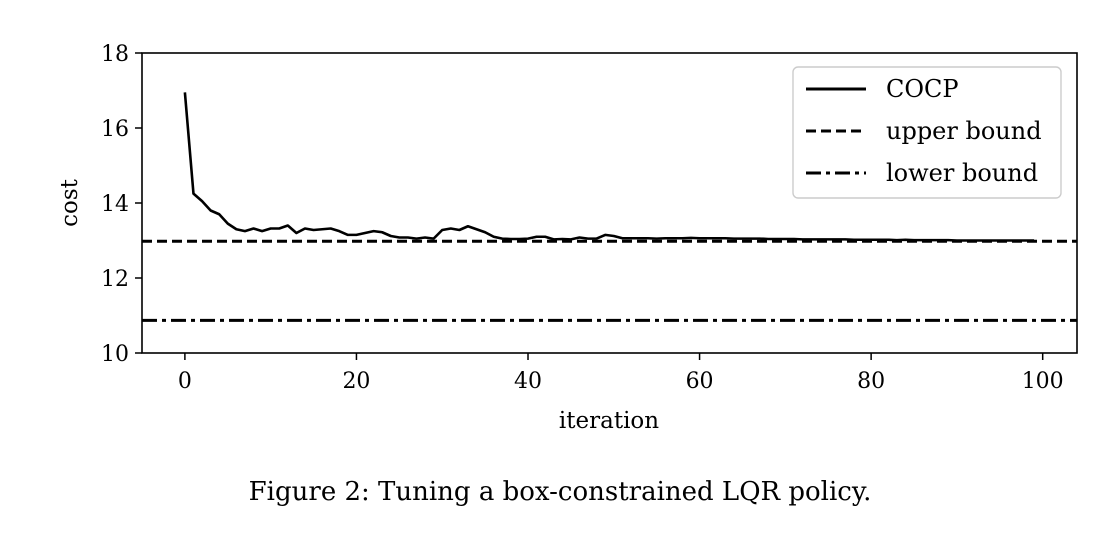 The height and width of the screenshot is (538, 1120). I want to click on x-tick-label: 40, so click(528, 381).